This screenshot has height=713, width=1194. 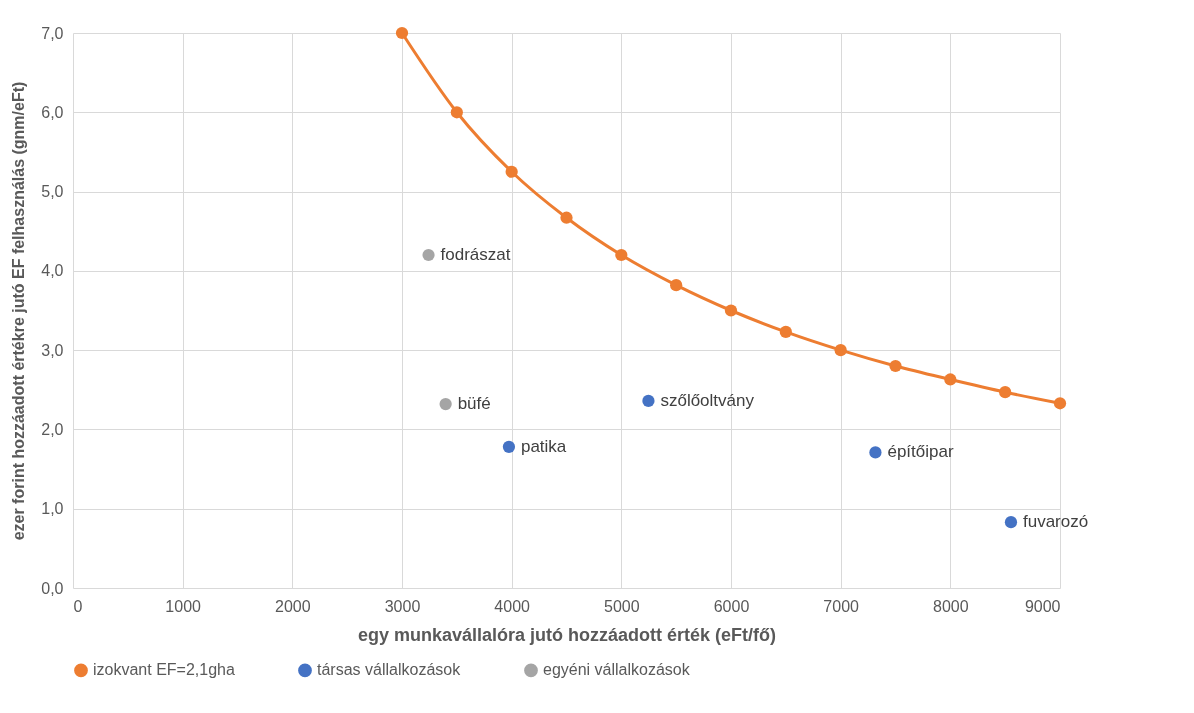 I want to click on x-tick-label: 9000, so click(x=1042, y=606).